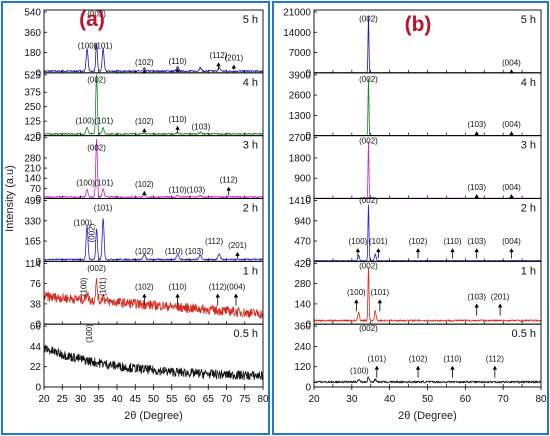 The height and width of the screenshot is (436, 550). What do you see at coordinates (302, 347) in the screenshot?
I see `y-tick-label: 240` at bounding box center [302, 347].